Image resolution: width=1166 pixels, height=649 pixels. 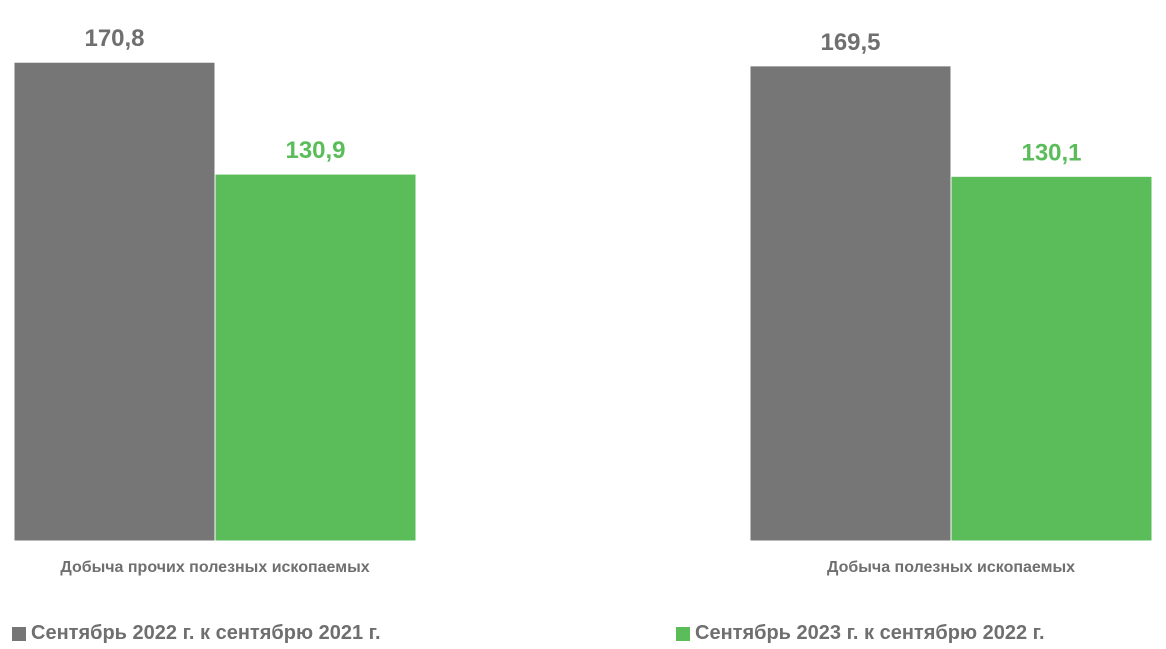 What do you see at coordinates (1051, 152) in the screenshot?
I see `data-label-cat1-series1: 130,1` at bounding box center [1051, 152].